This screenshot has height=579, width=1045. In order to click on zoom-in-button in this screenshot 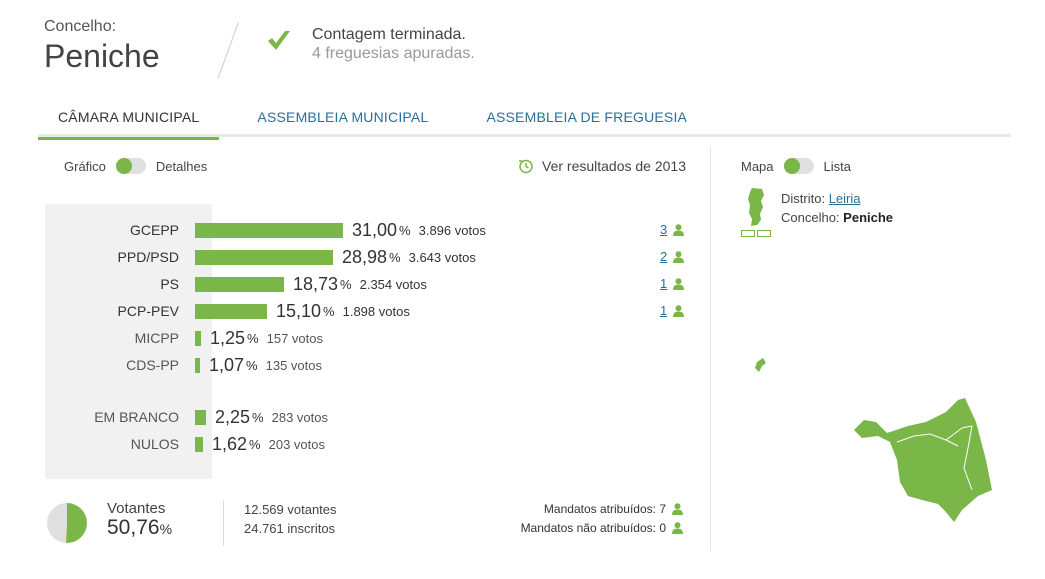, I will do `click(764, 233)`.